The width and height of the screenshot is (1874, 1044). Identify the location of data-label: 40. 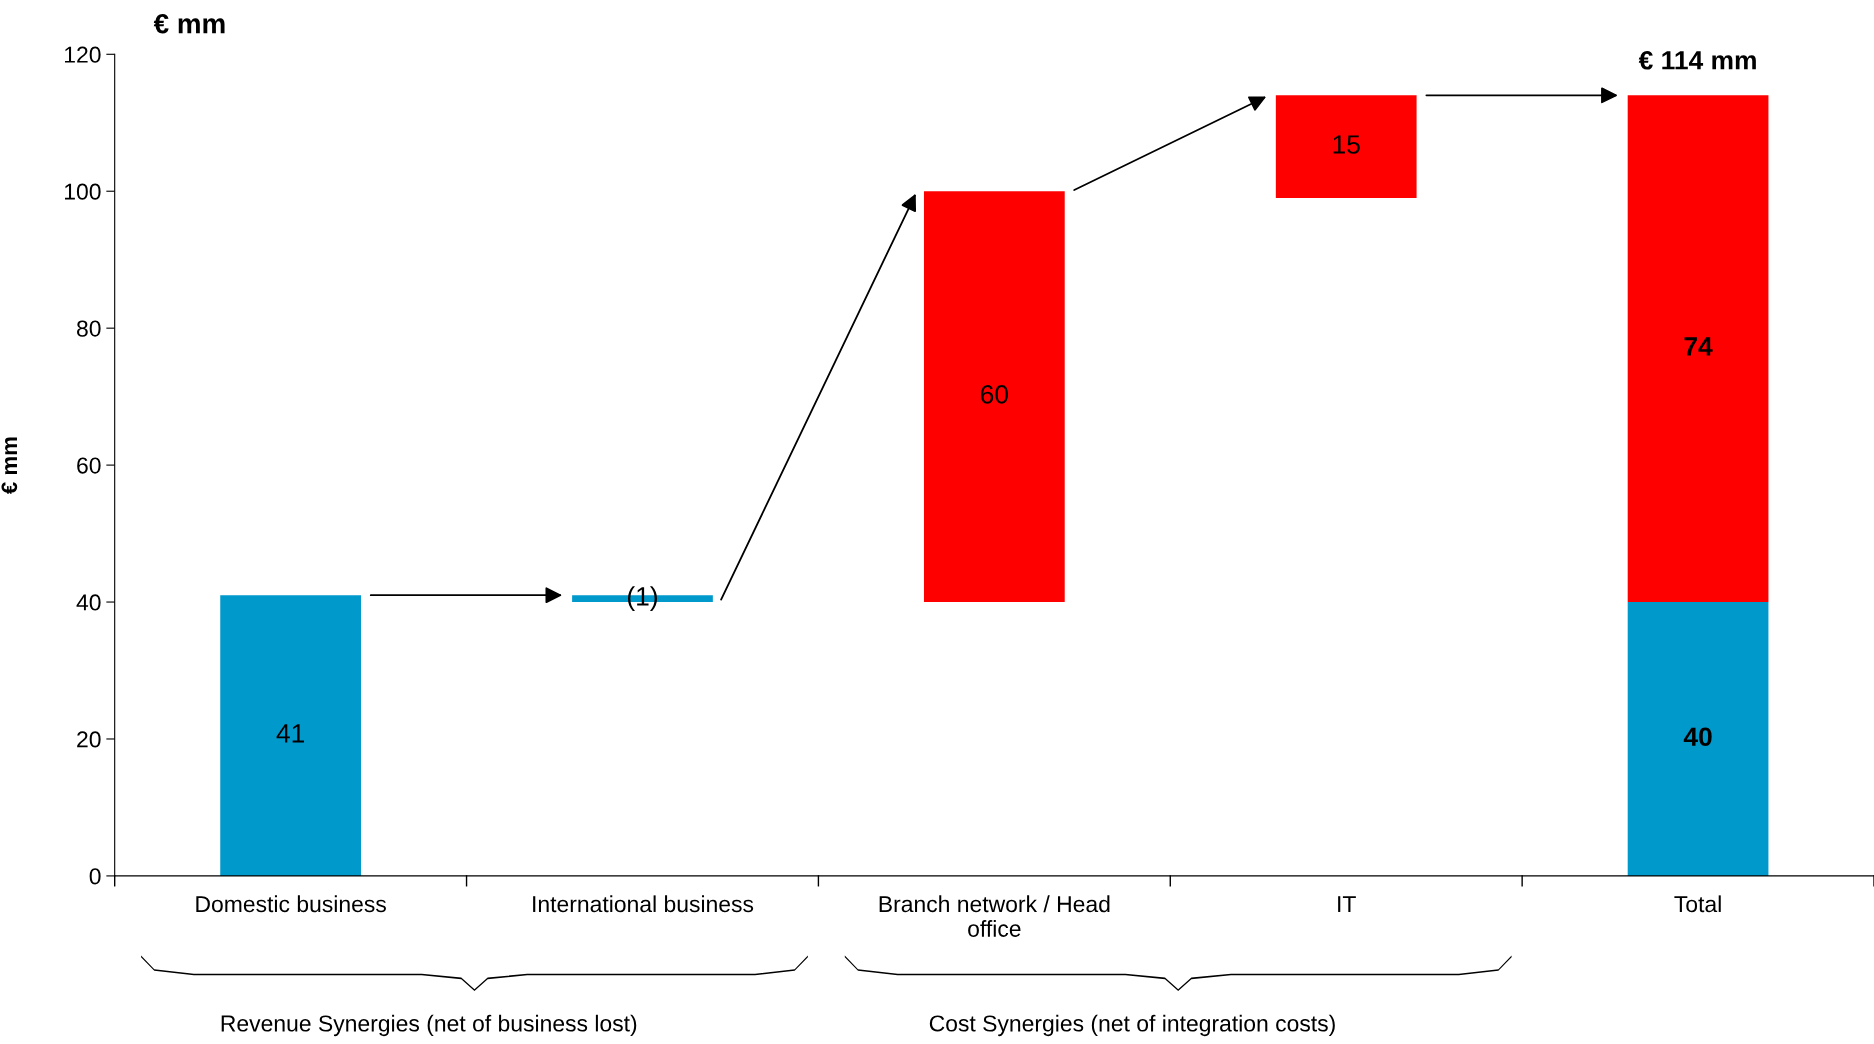
(1697, 737).